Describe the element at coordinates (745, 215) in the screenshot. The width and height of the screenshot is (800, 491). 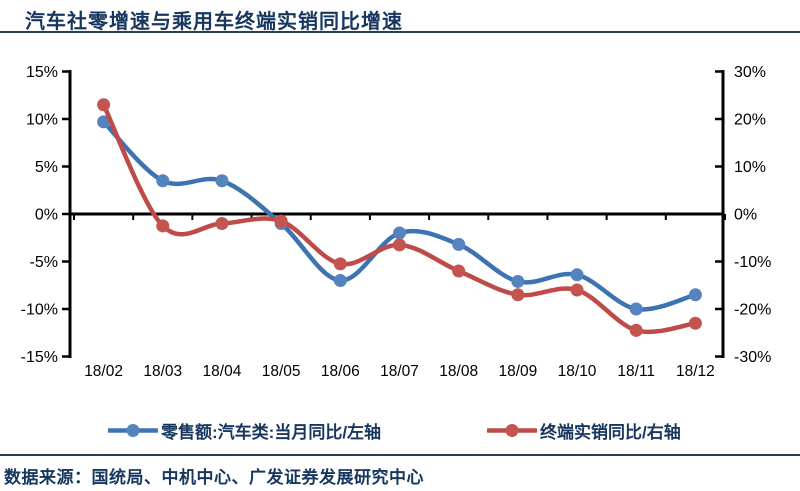
I see `y-axis-right-tick-label: 0%` at that location.